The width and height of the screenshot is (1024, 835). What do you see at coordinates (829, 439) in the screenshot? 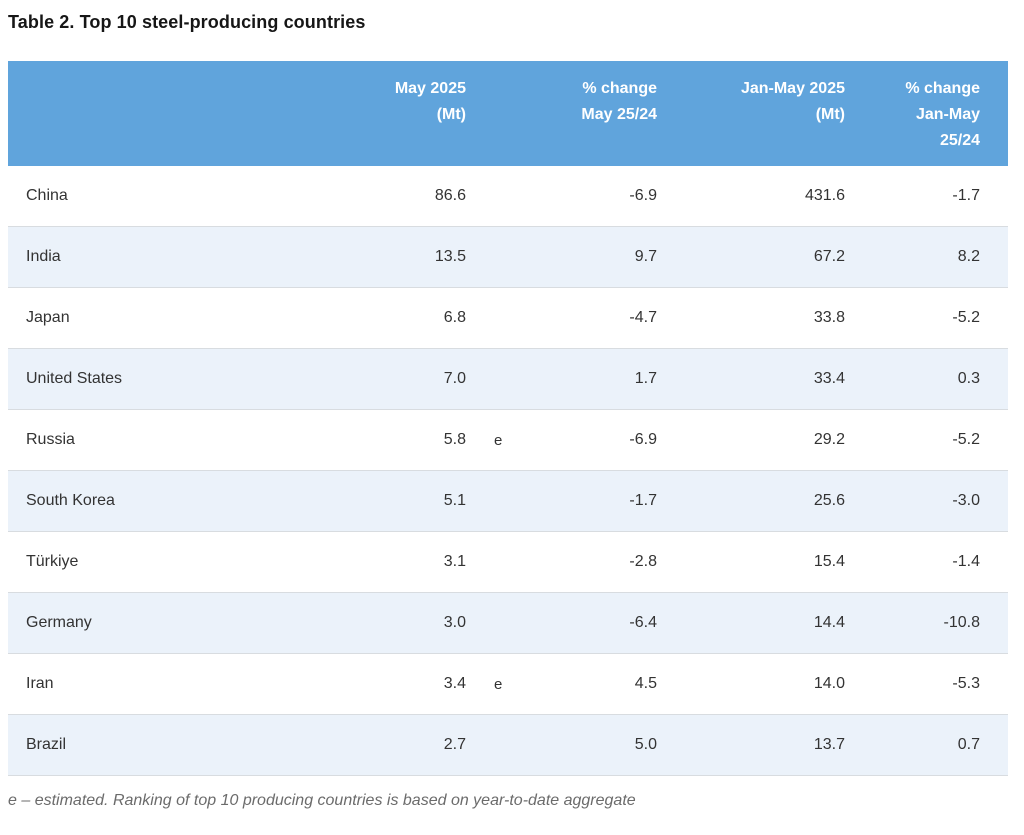
I see `jan-may-value-cell: 29.2` at bounding box center [829, 439].